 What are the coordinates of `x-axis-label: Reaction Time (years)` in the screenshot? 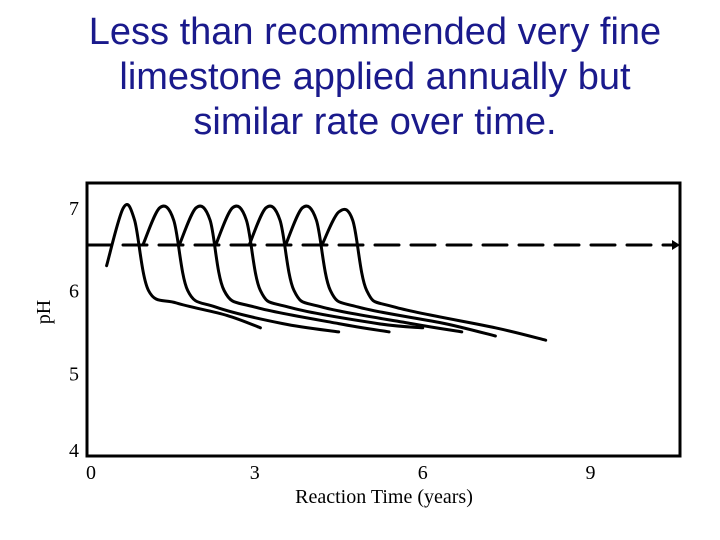 It's located at (384, 497).